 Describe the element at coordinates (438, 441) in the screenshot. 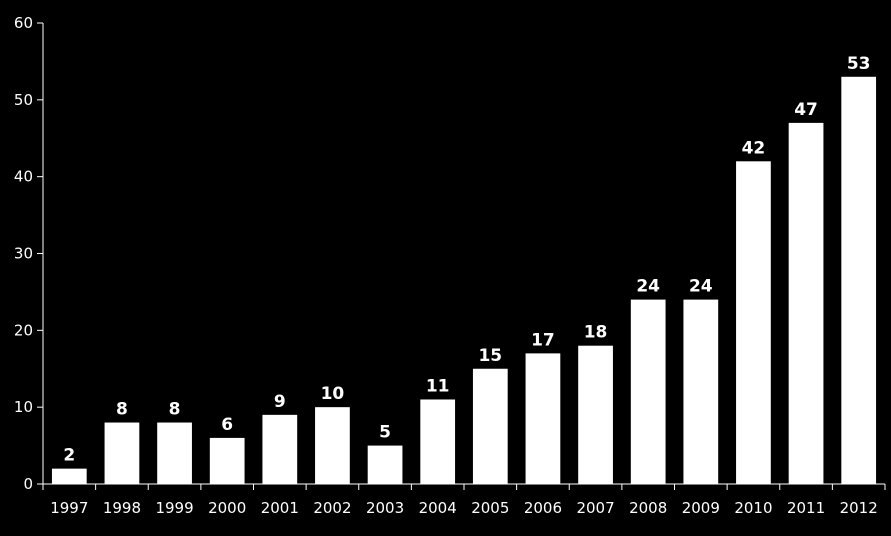

I see `bar-2004` at that location.